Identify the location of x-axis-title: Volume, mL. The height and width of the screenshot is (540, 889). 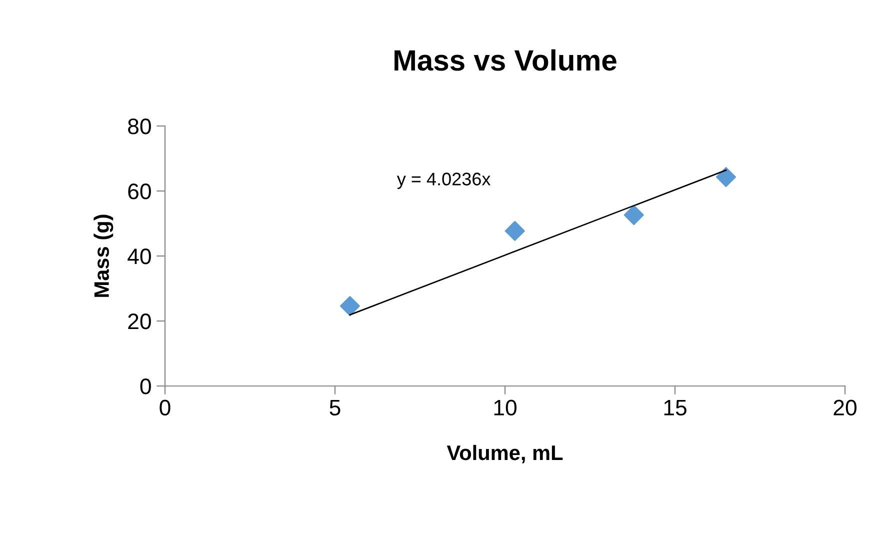
(504, 454).